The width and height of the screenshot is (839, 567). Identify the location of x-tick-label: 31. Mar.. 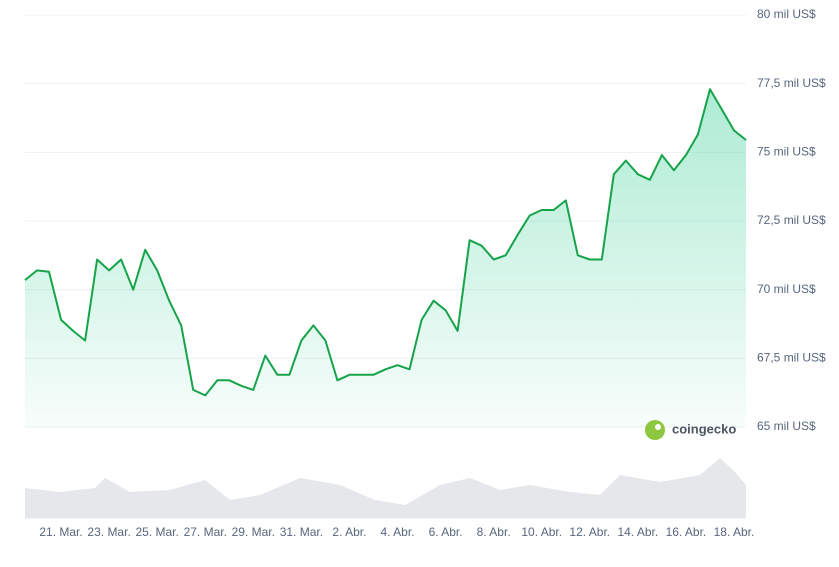
(301, 532).